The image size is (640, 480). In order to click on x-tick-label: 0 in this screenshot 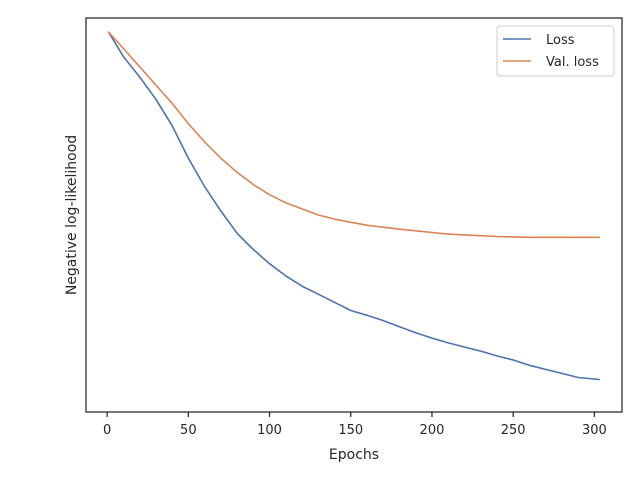, I will do `click(107, 430)`.